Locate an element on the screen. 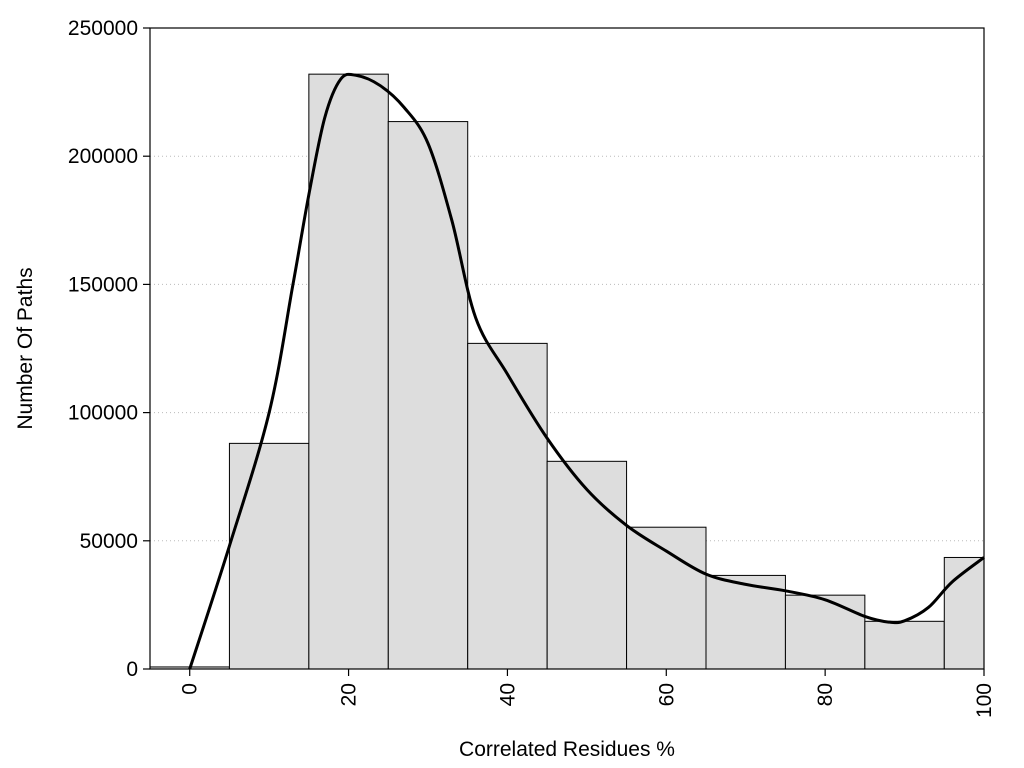  y-tick-label-0: 0 is located at coordinates (132, 669).